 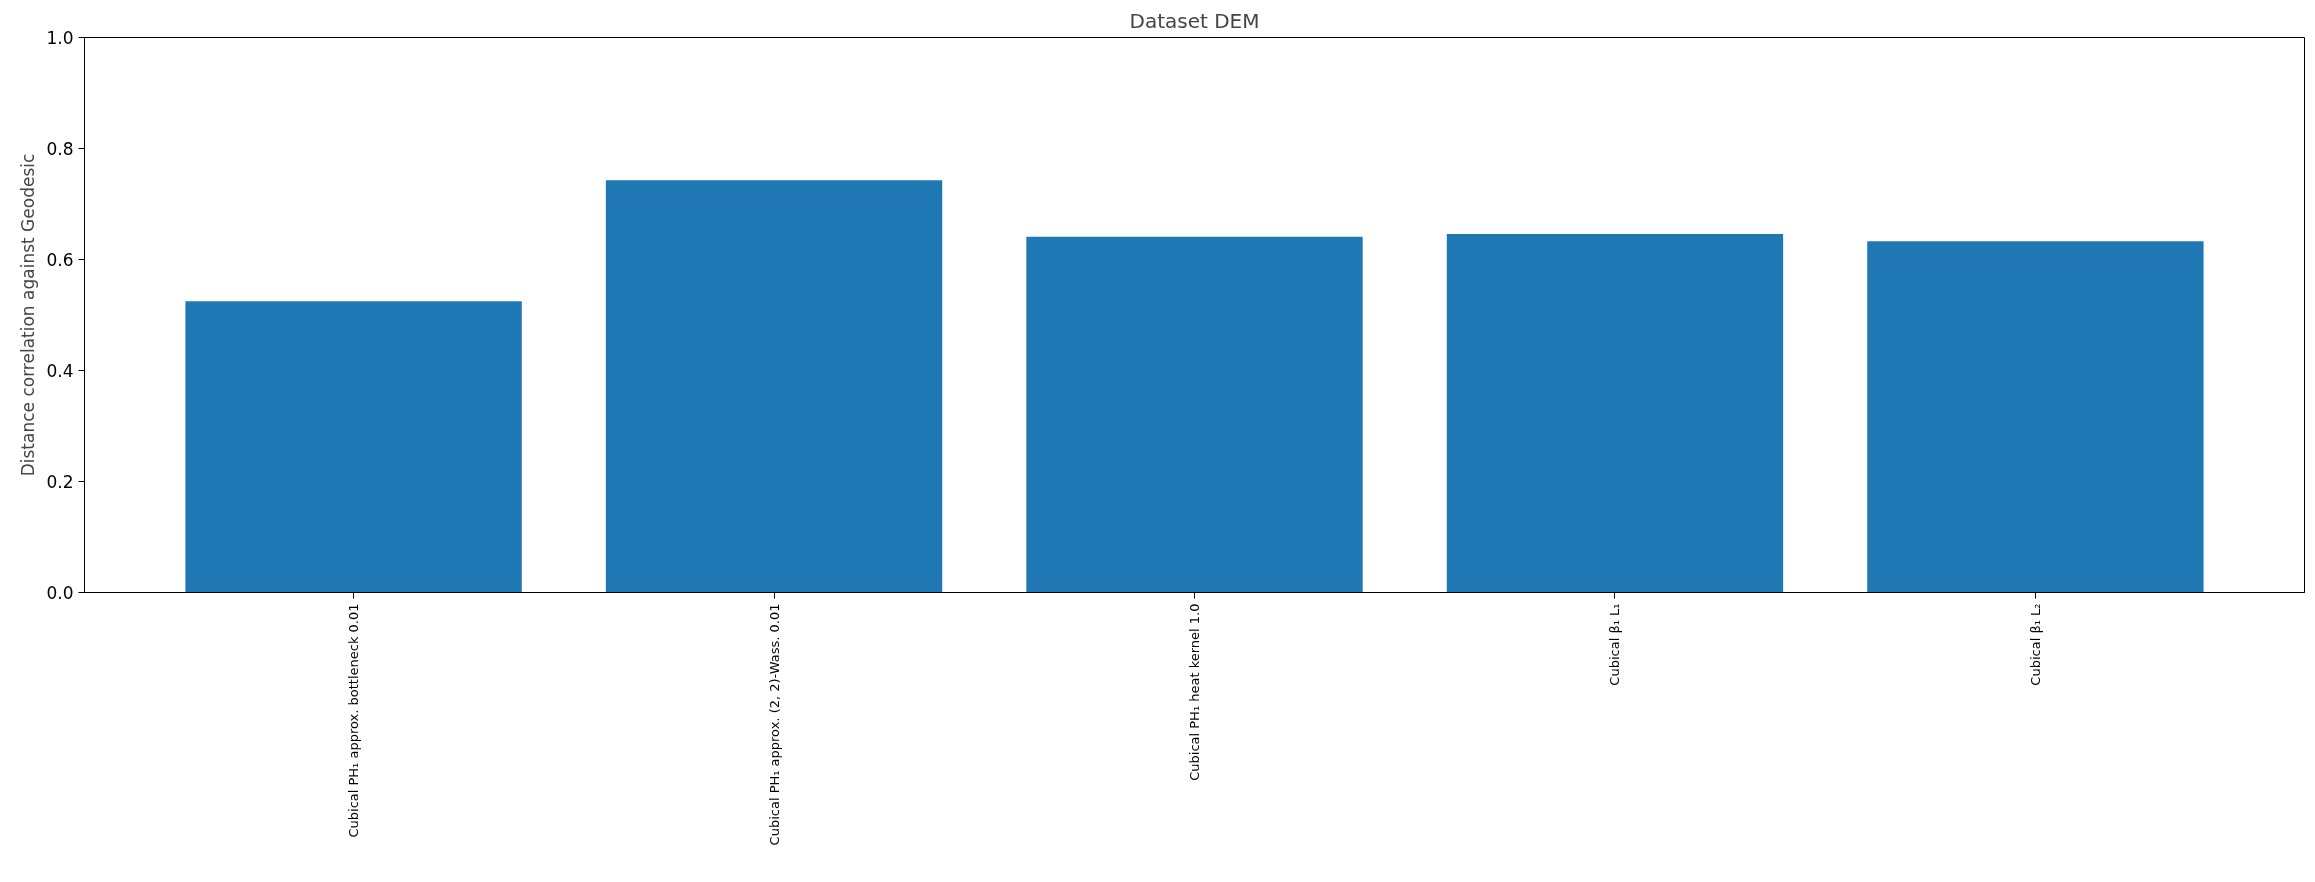 I want to click on chart-title: Dataset DEM, so click(x=1194, y=20).